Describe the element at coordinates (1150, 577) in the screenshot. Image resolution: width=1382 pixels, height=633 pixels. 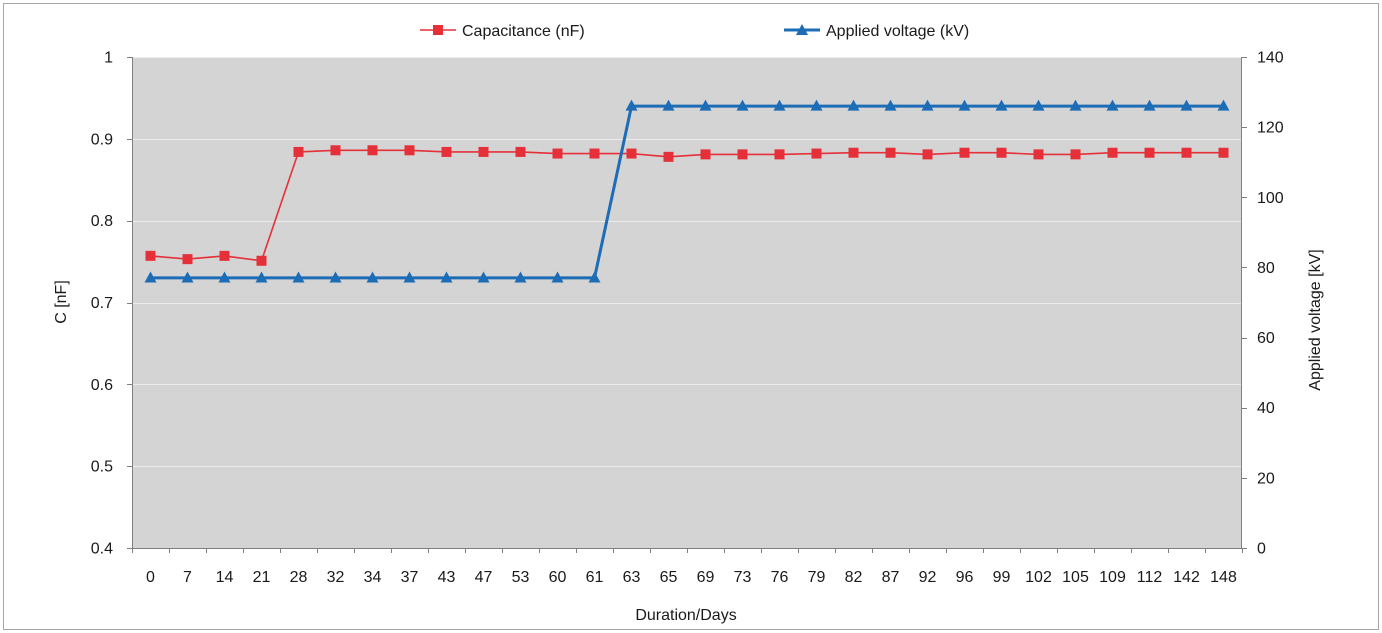
I see `x-tick-label: 112` at that location.